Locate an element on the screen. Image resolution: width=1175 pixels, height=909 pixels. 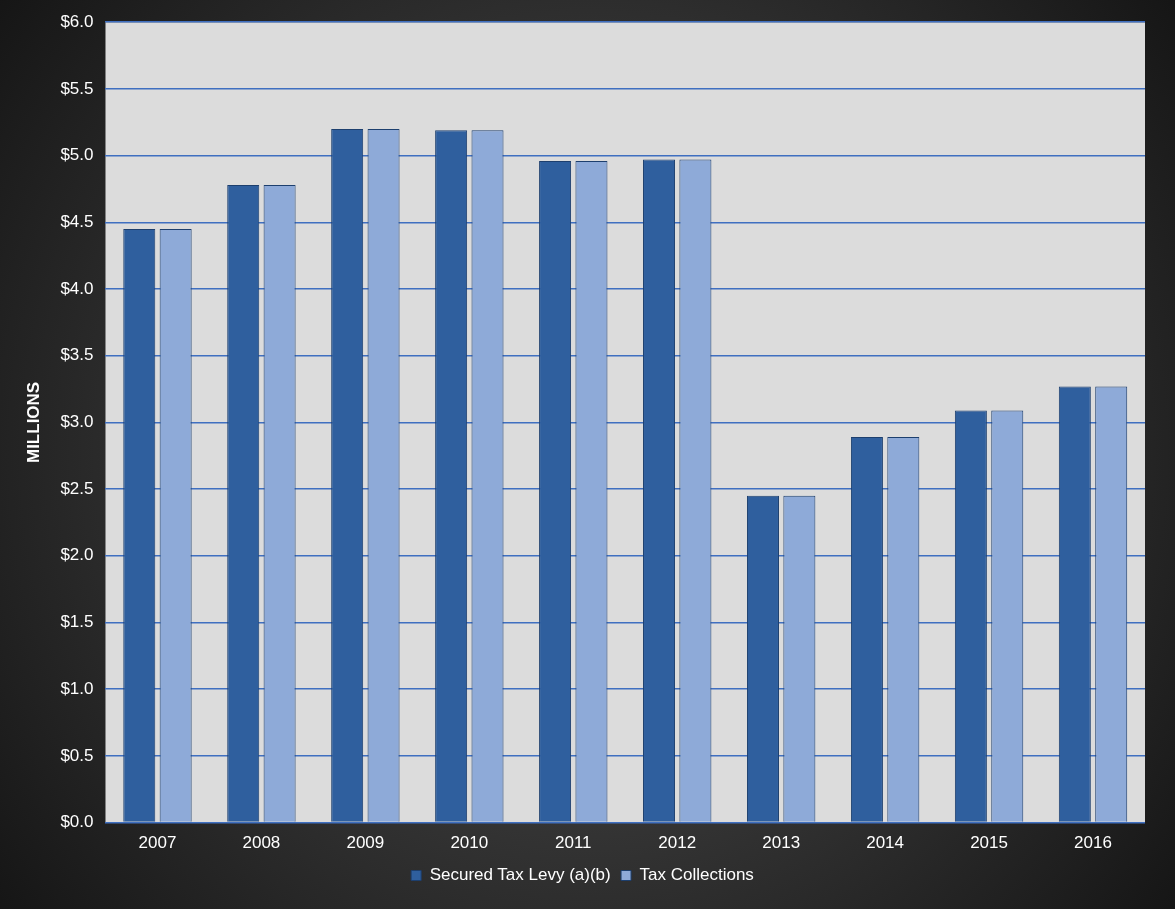
x-tick-label: 2012 is located at coordinates (677, 843).